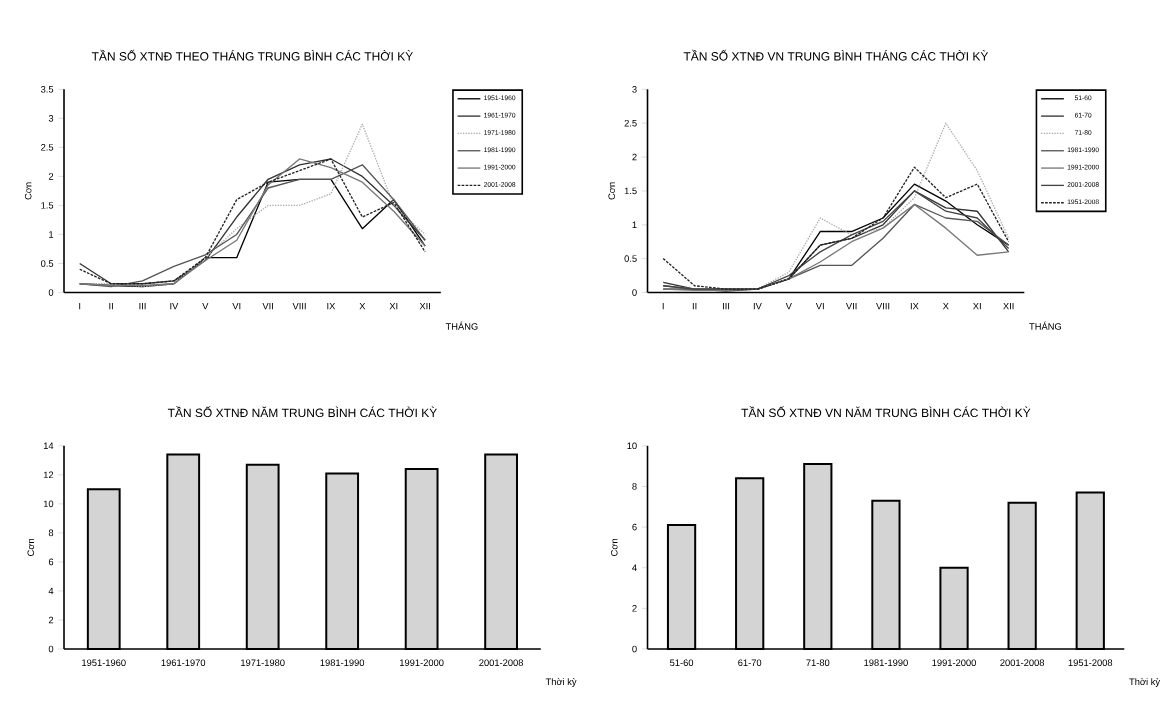 This screenshot has width=1167, height=713. Describe the element at coordinates (183, 662) in the screenshot. I see `x-tick-label: 1961-1970` at that location.